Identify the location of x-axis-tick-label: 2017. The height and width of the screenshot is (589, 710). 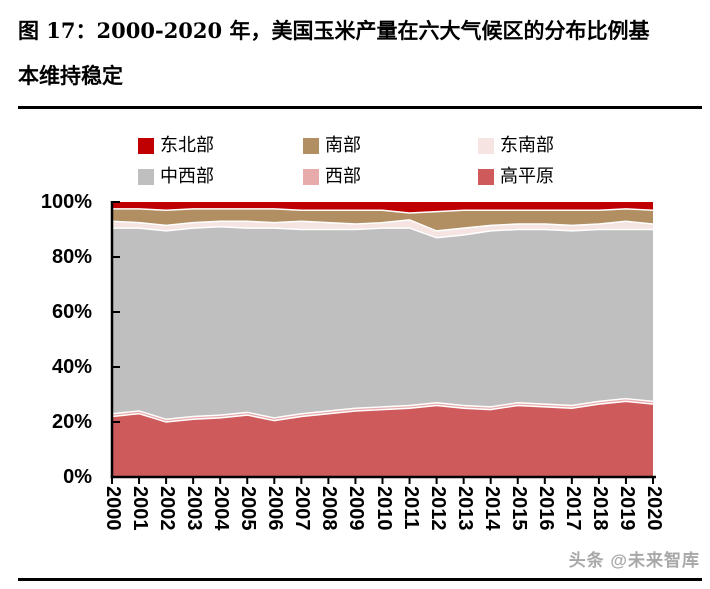
(572, 508).